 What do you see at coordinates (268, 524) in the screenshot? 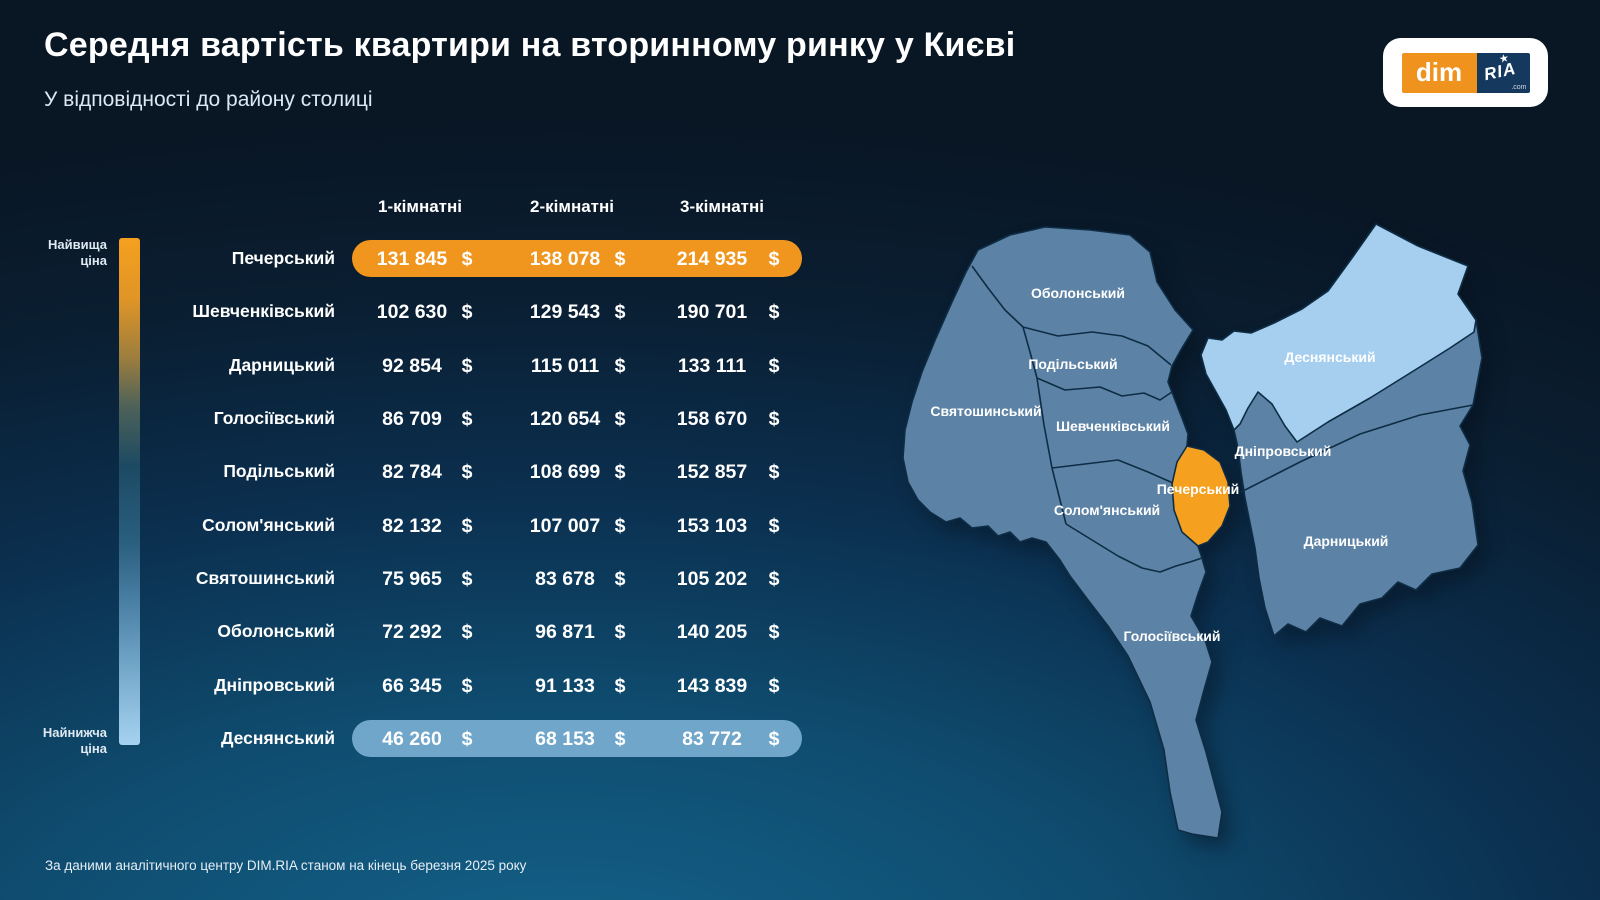
I see `district-name: Солом'янський` at bounding box center [268, 524].